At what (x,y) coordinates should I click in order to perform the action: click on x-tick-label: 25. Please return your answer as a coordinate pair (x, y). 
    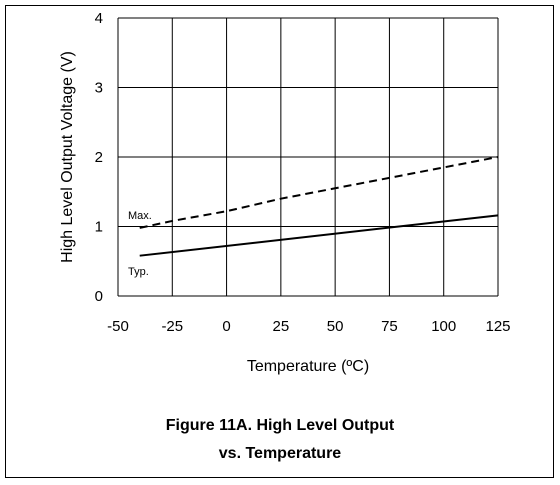
    Looking at the image, I should click on (281, 326).